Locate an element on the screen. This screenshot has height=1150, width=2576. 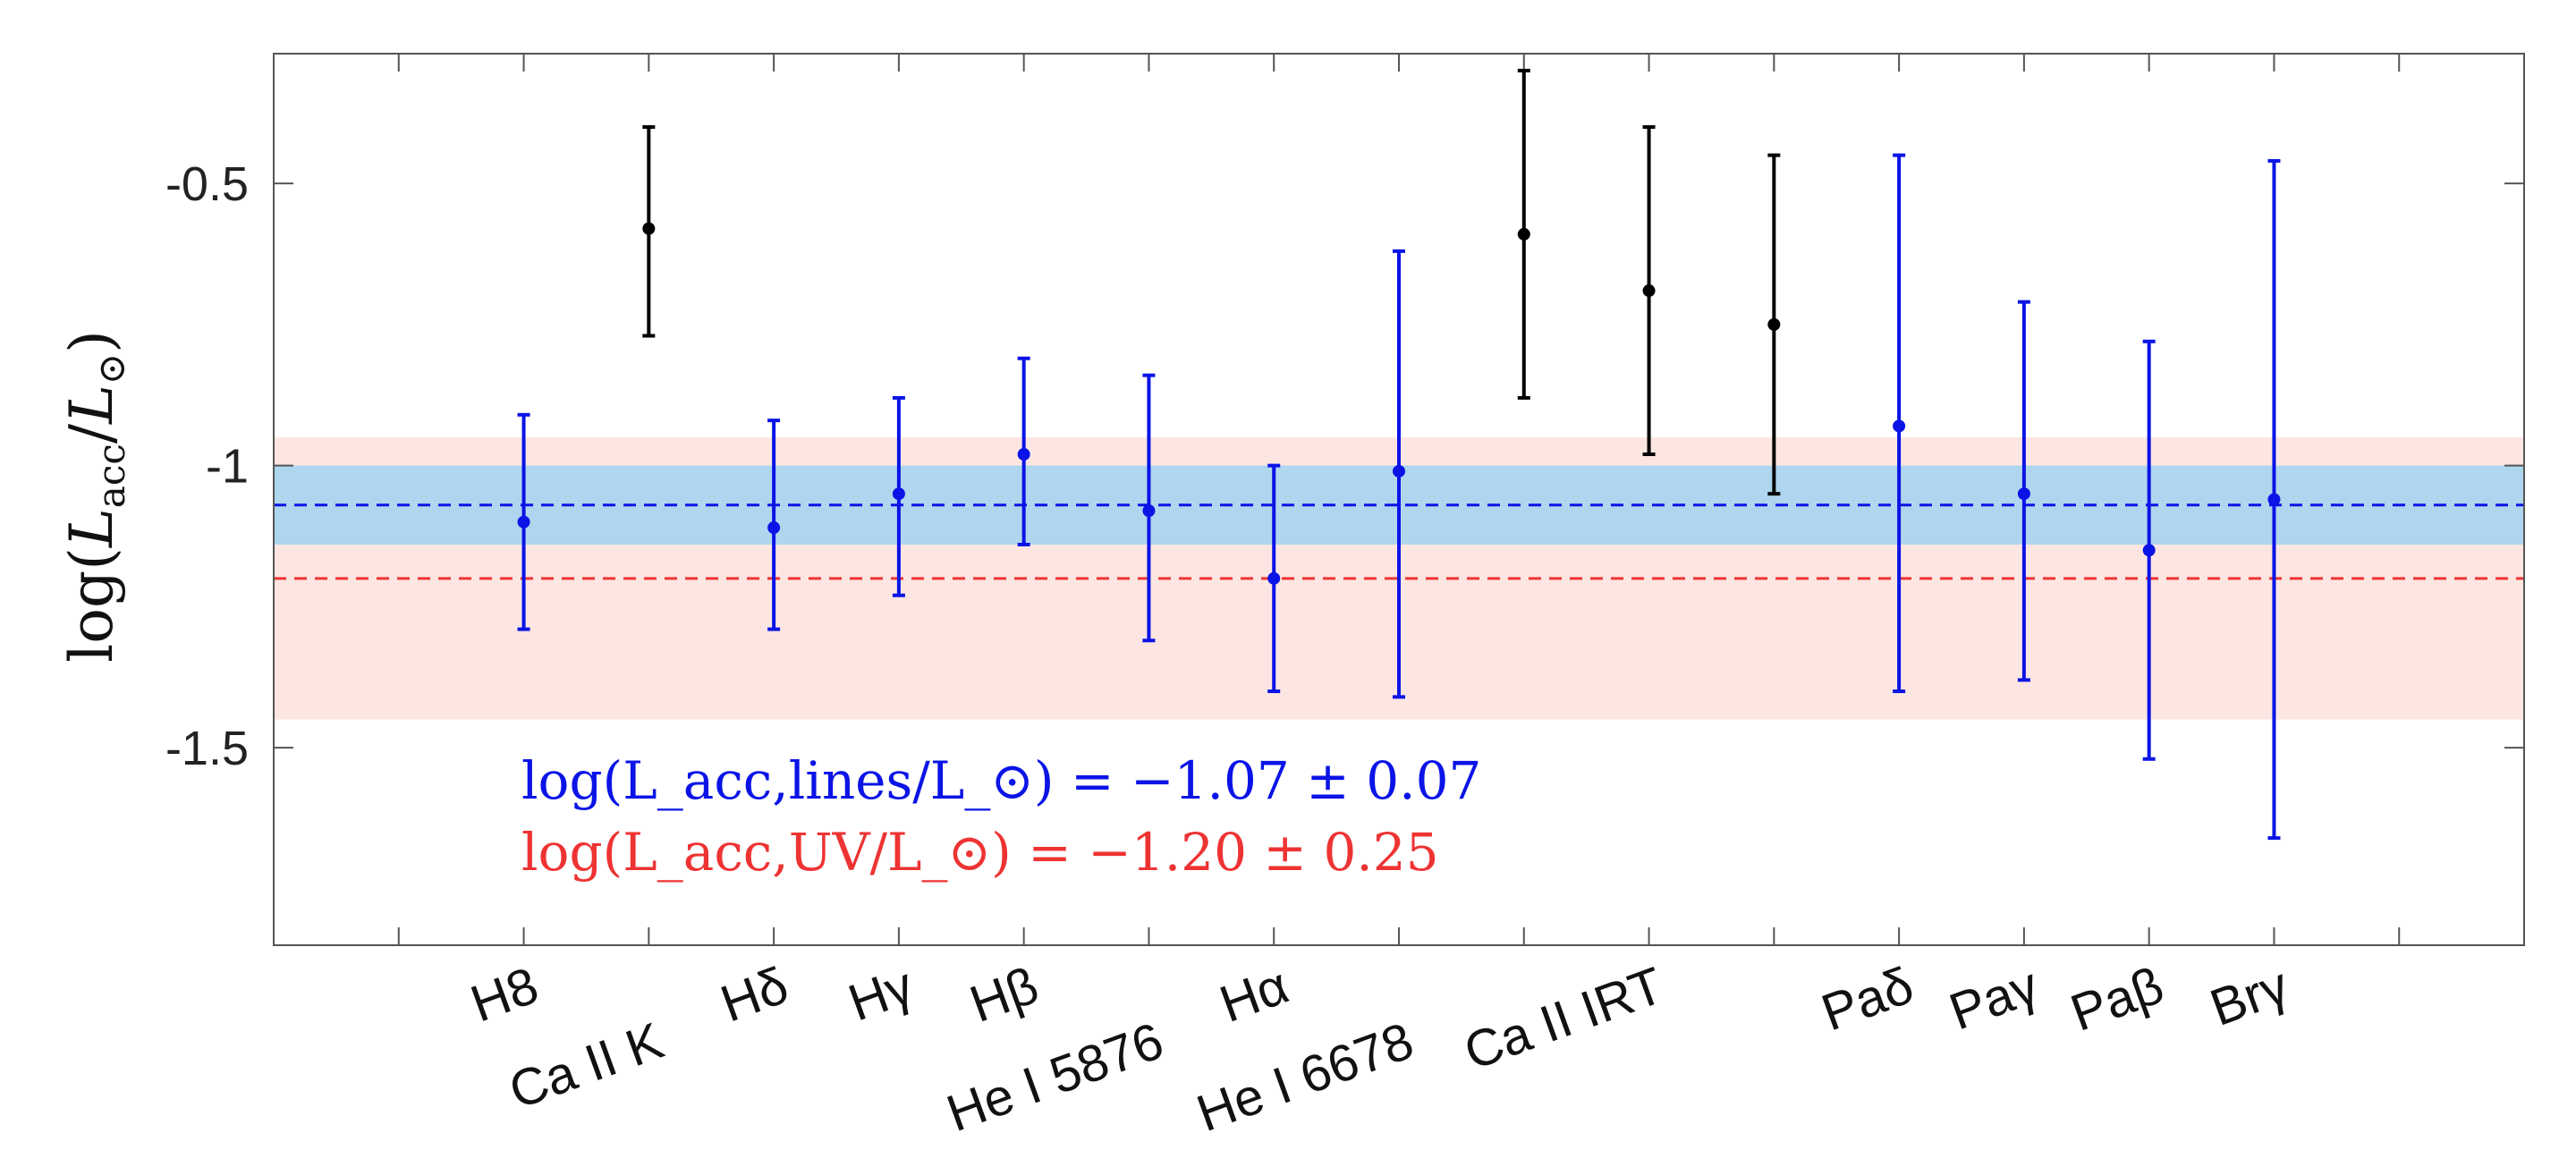
y-tick-labels: -0.5 -1 -1.5 is located at coordinates (207, 466).